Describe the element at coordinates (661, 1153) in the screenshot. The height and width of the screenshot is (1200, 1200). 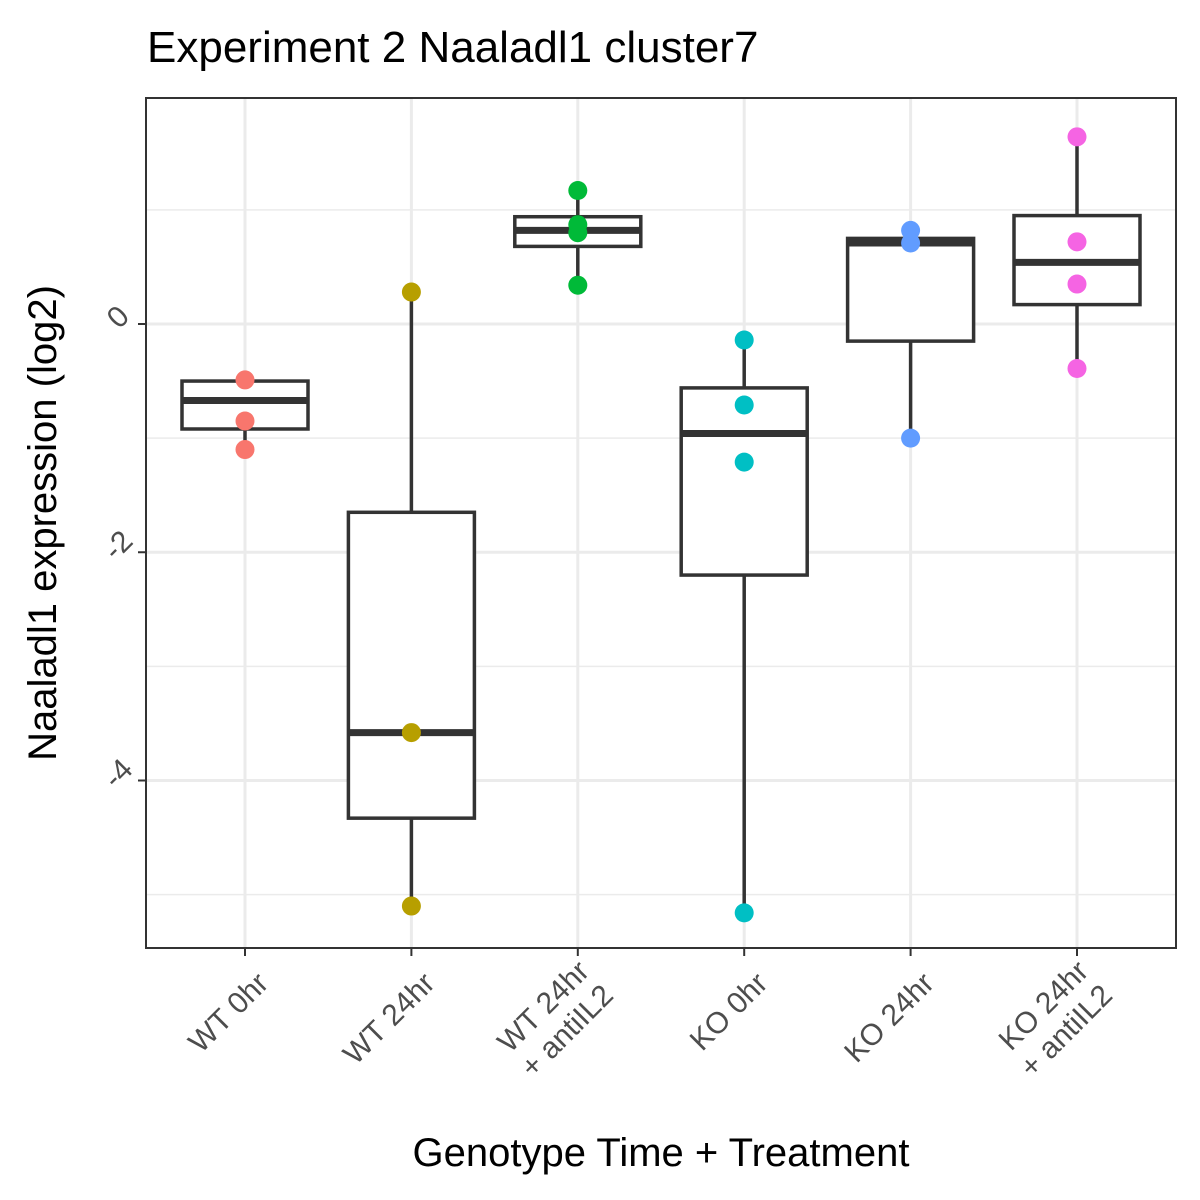
I see `x-axis-title: Genotype Time + Treatment` at that location.